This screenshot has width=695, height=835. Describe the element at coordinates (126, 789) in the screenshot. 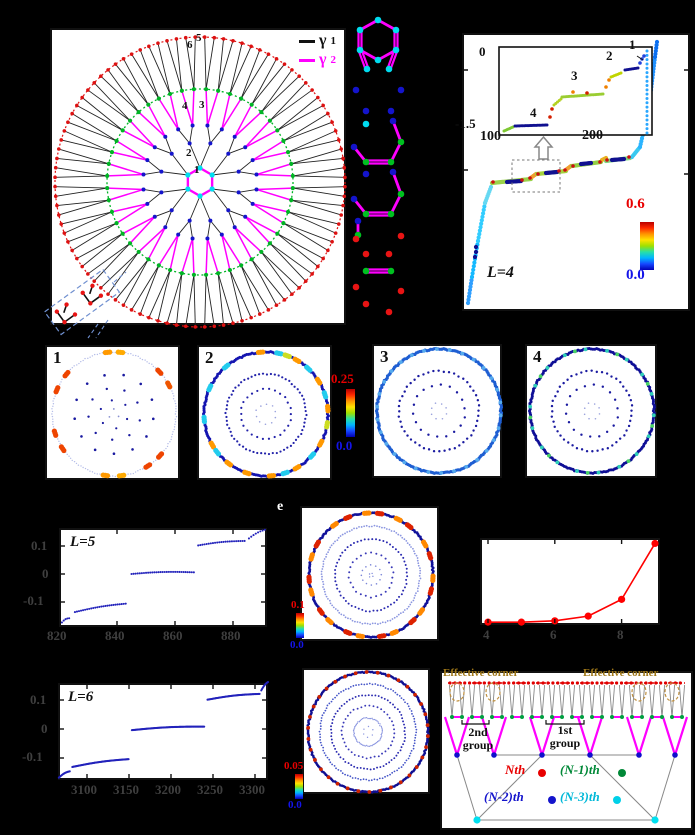

I see `label-e-xtick-3150: 3150` at that location.